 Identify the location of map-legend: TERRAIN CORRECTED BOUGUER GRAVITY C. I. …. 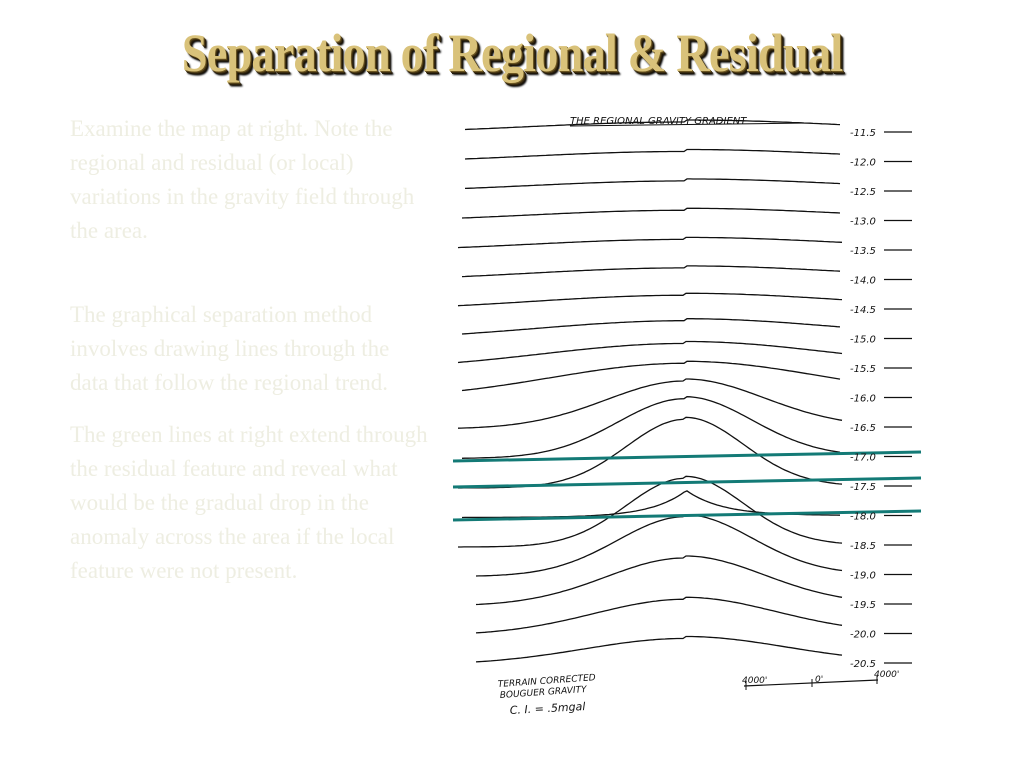
(547, 695).